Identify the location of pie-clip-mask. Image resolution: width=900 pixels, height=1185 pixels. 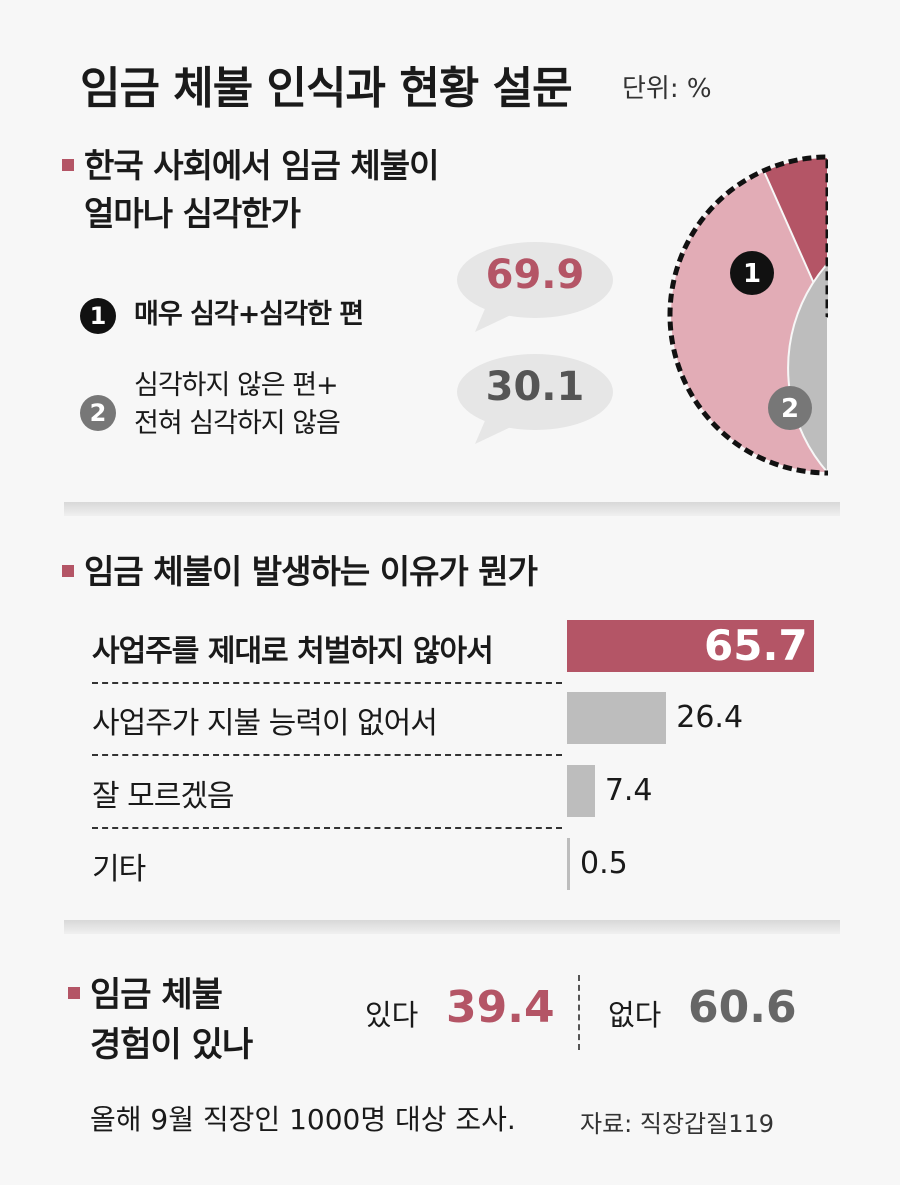
(864, 310).